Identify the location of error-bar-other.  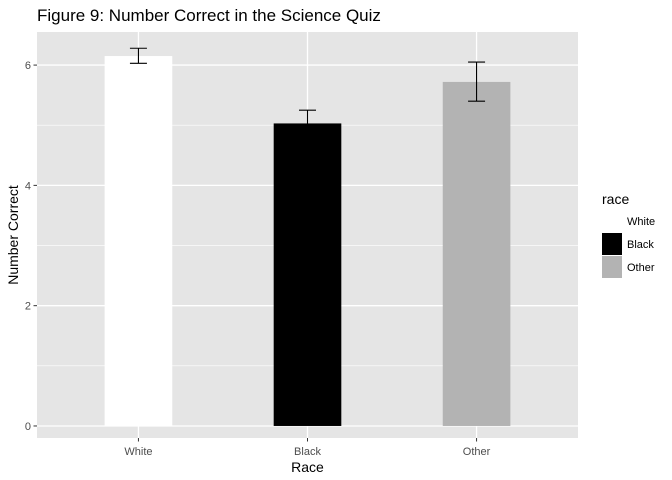
(477, 81).